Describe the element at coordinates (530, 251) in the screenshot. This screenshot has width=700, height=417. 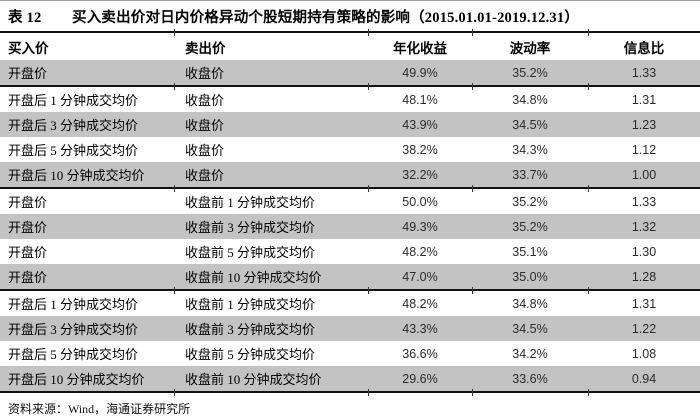
I see `cell-volatility: 35.1%` at that location.